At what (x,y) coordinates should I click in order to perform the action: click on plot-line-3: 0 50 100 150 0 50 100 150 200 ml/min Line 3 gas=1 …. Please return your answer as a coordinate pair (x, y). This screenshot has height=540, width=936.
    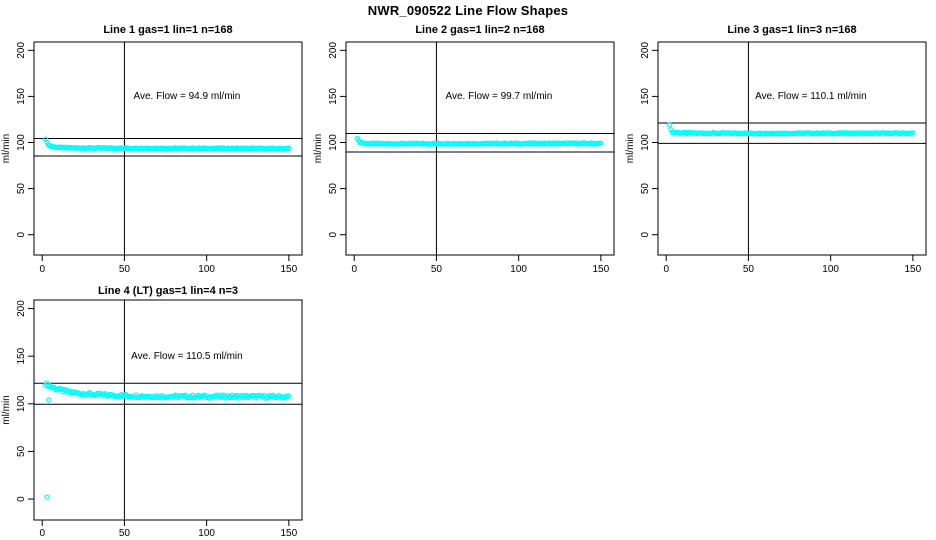
    Looking at the image, I should click on (776, 149).